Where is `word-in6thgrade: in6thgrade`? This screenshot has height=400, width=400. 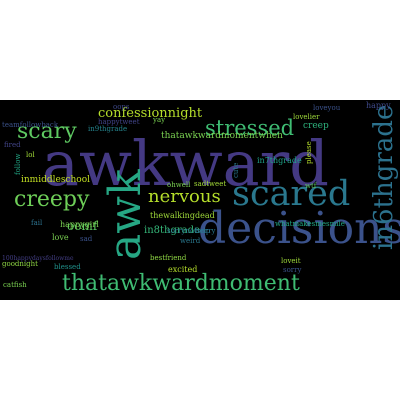
word-in6thgrade: in6thgrade is located at coordinates (384, 177).